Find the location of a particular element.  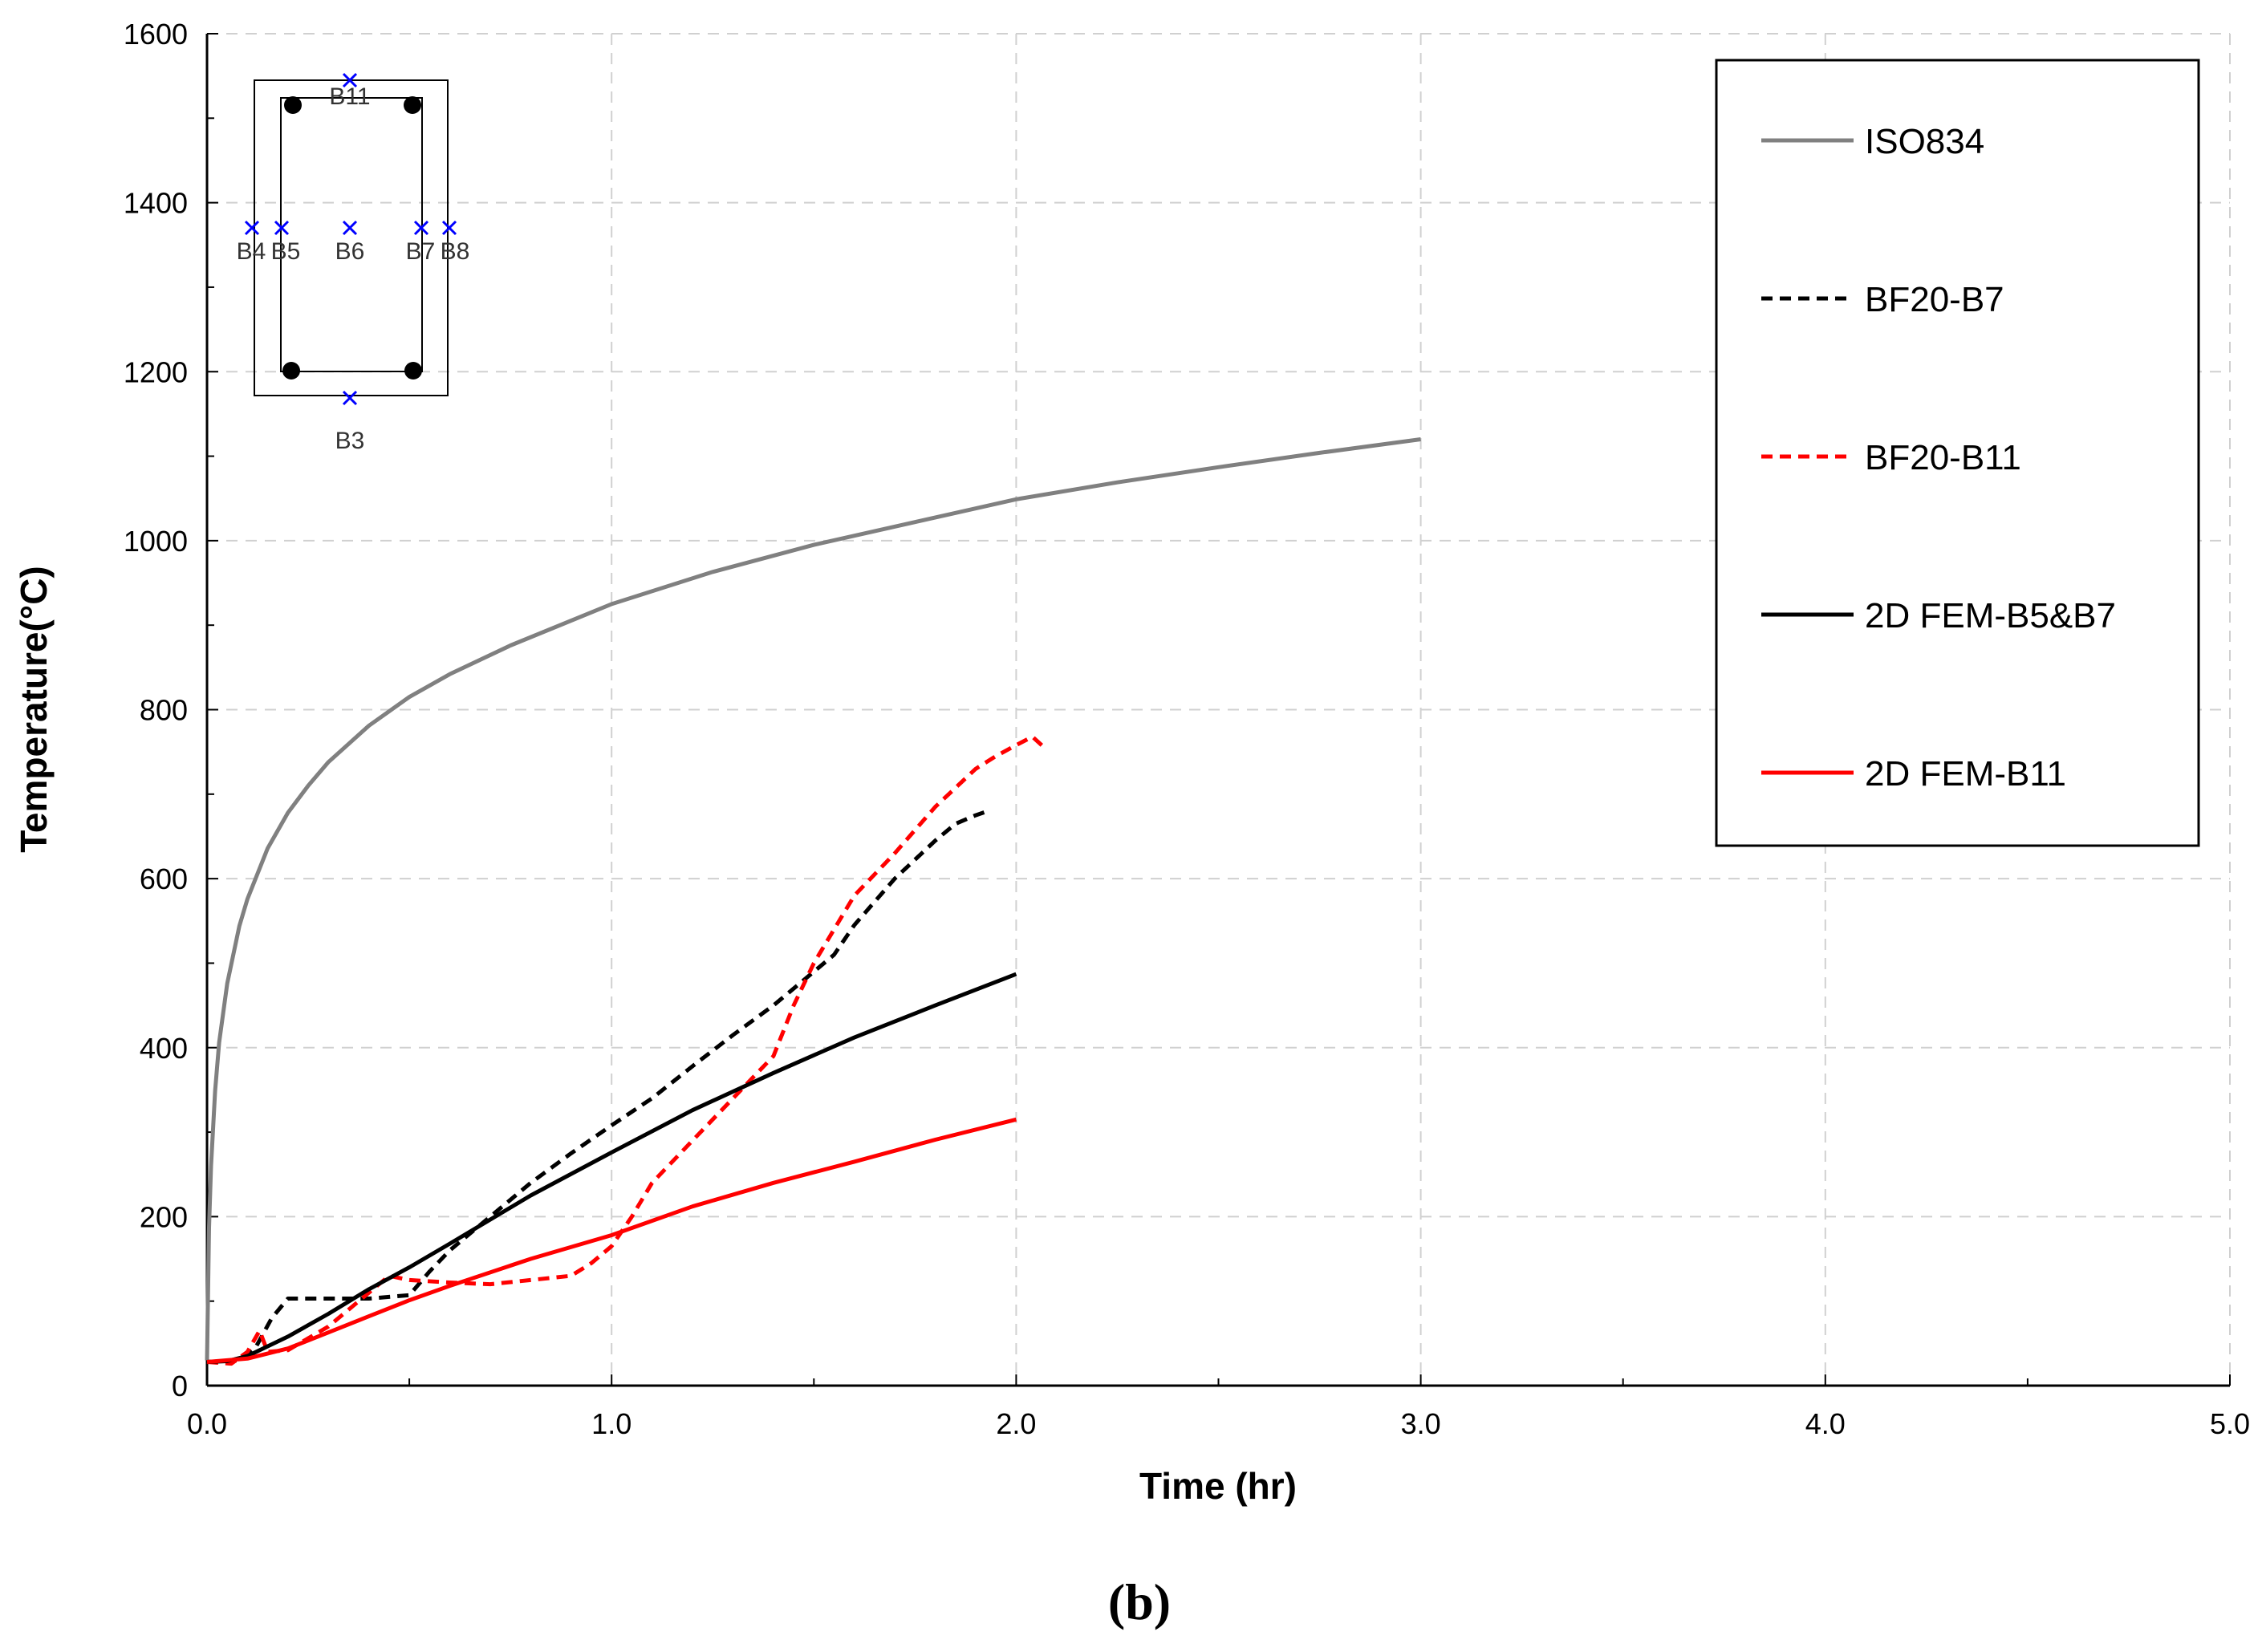

rebar-bottom-left is located at coordinates (291, 371).